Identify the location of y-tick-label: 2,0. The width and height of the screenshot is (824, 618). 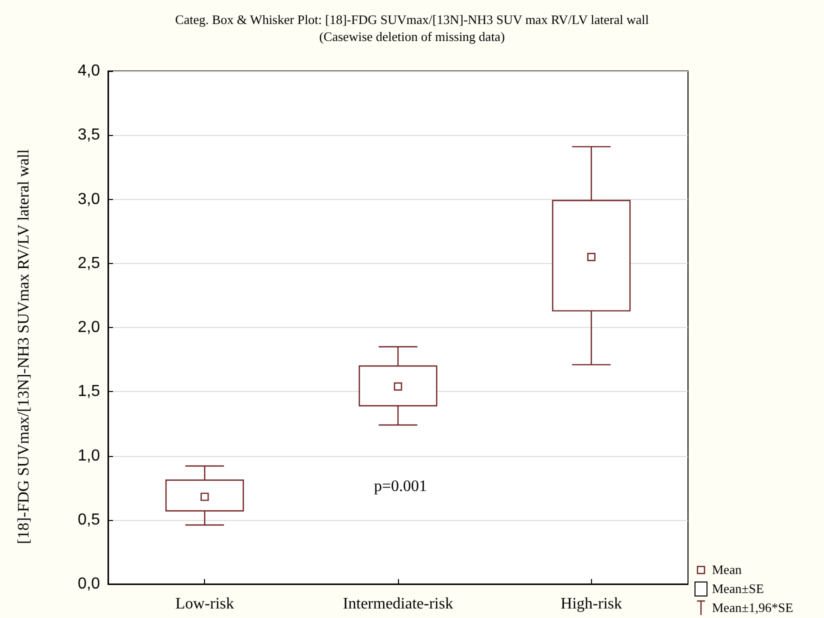
(89, 327).